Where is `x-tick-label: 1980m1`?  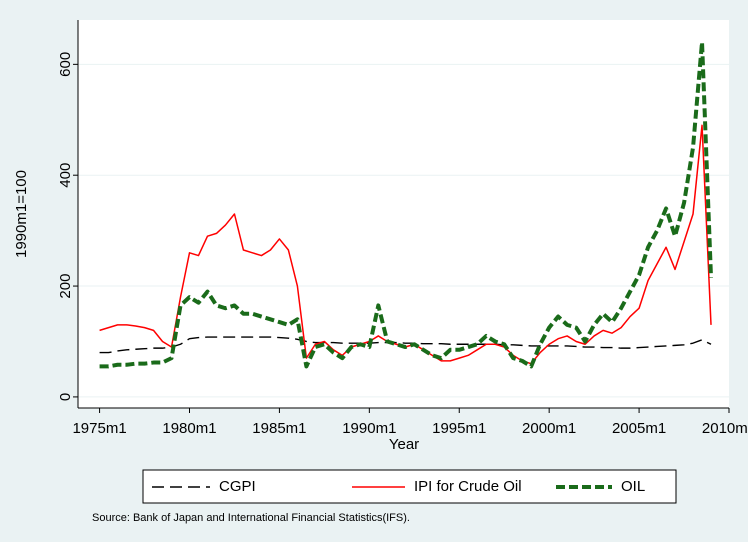
x-tick-label: 1980m1 is located at coordinates (189, 428).